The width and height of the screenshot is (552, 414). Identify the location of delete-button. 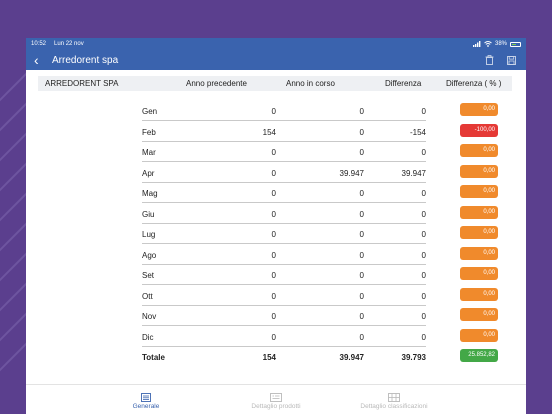
(489, 60).